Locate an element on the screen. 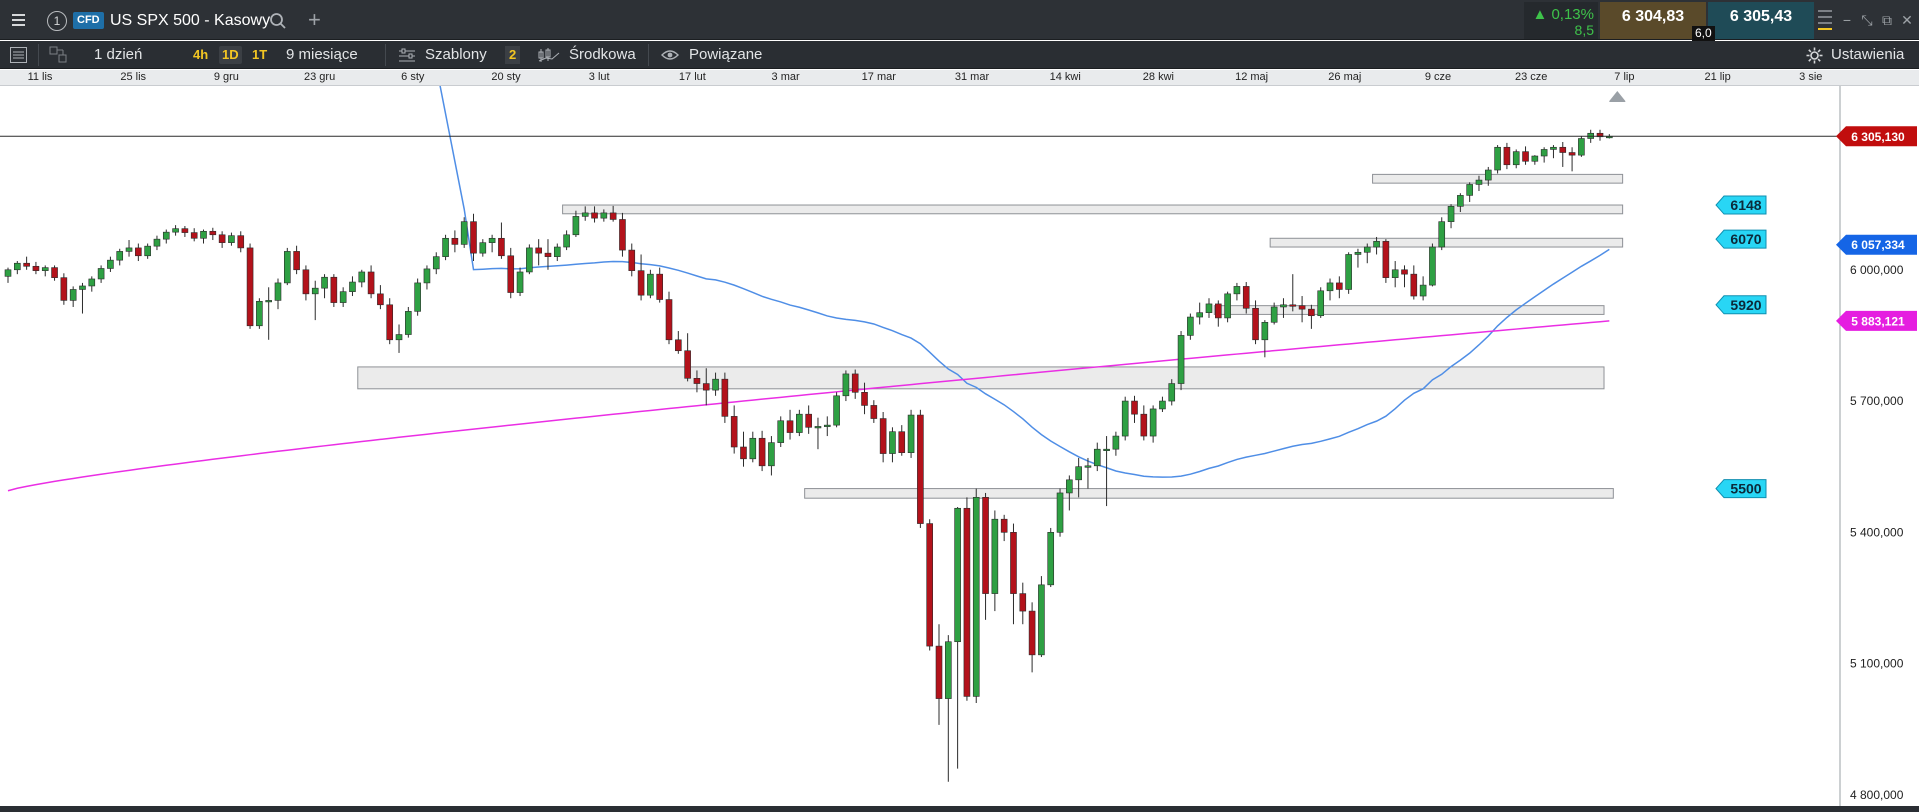 This screenshot has height=812, width=1919. date-tick-label: 6 sty is located at coordinates (413, 77).